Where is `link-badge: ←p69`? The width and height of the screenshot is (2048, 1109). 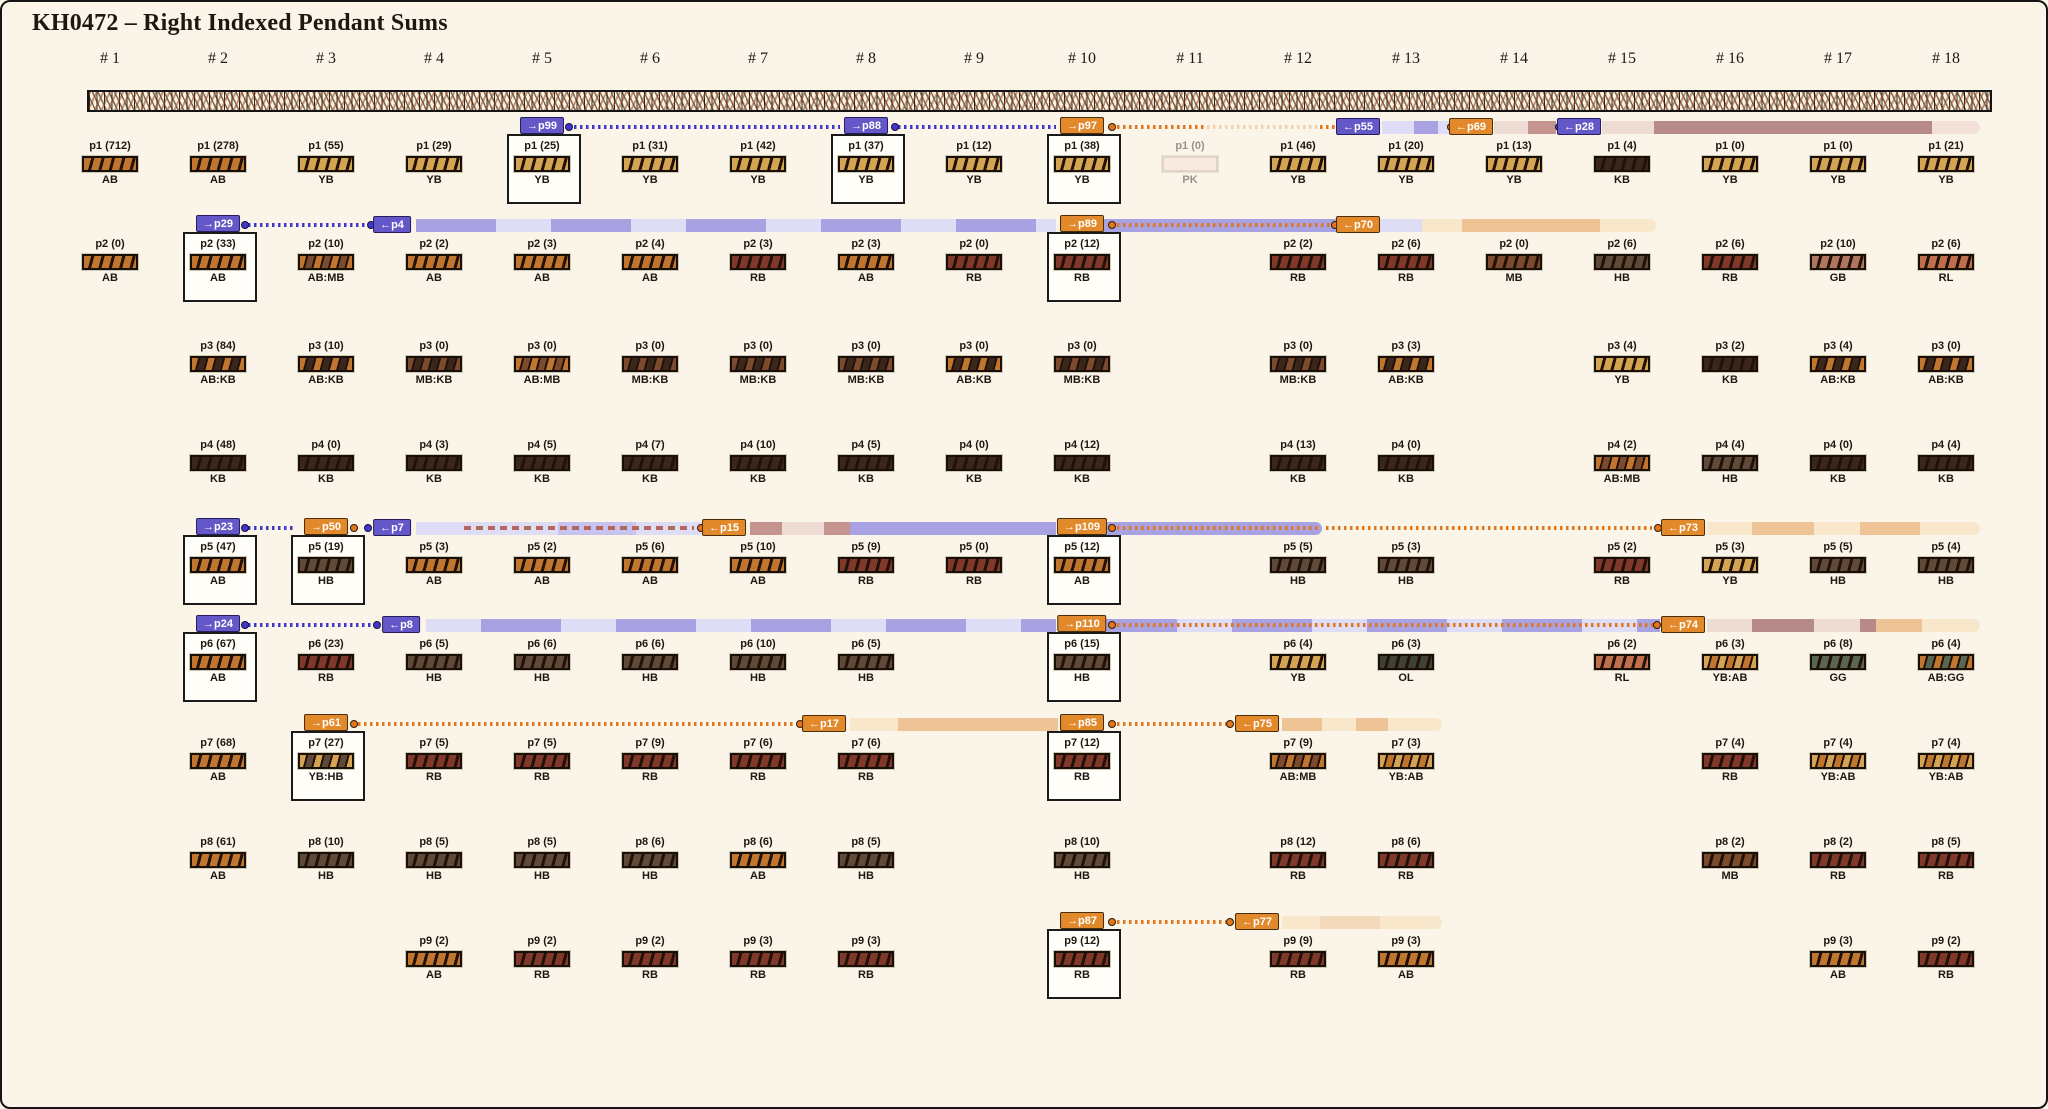
link-badge: ←p69 is located at coordinates (1471, 126).